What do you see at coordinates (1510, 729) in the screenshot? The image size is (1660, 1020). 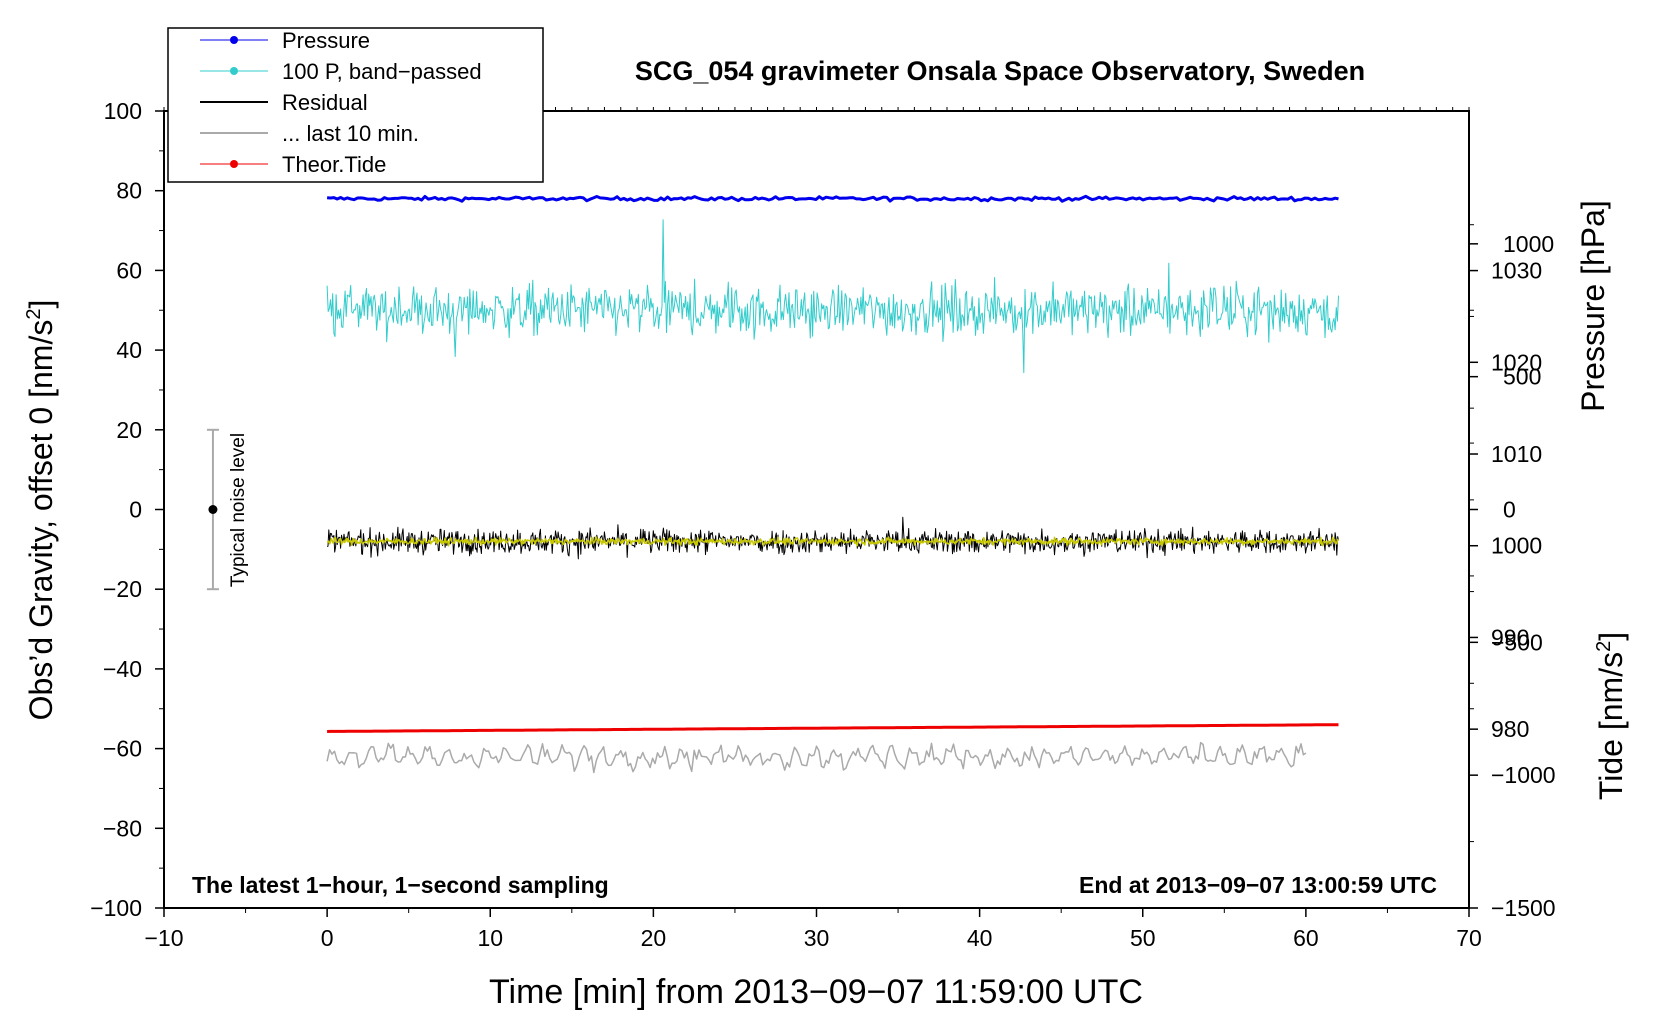 I see `pressure-tick-label: 980` at bounding box center [1510, 729].